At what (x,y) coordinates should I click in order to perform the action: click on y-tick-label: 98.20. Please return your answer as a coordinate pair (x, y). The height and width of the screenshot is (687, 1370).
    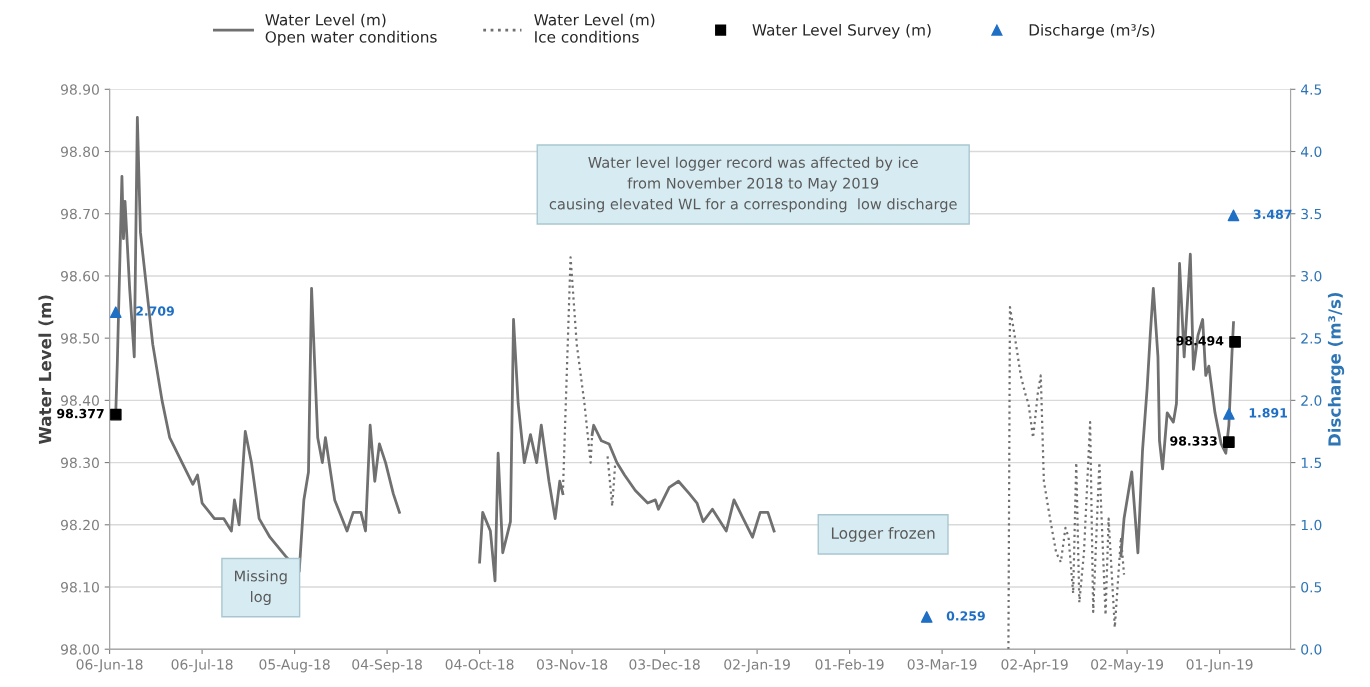
    Looking at the image, I should click on (79, 525).